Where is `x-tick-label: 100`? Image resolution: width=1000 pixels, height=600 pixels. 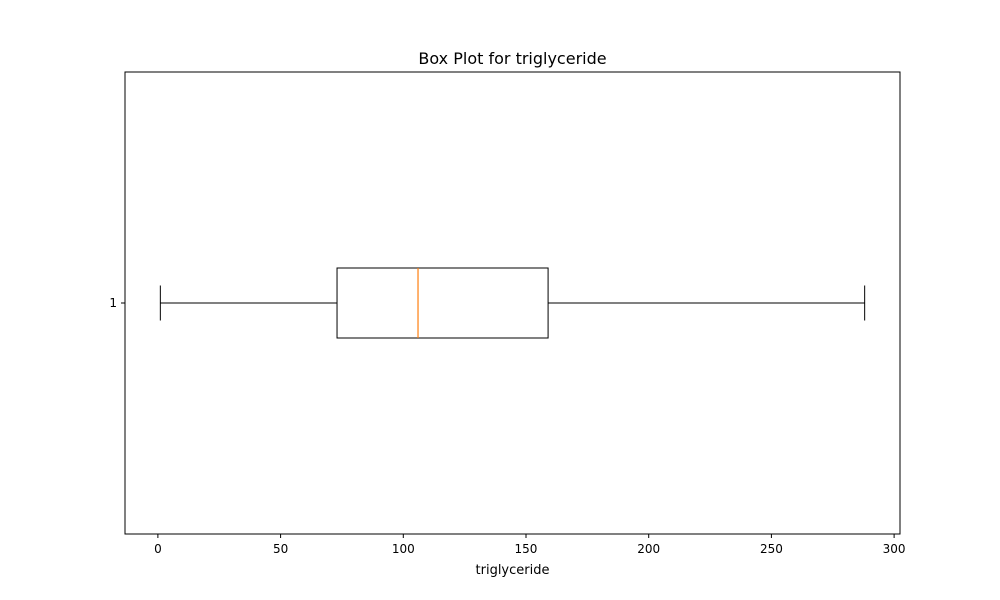 x-tick-label: 100 is located at coordinates (403, 549).